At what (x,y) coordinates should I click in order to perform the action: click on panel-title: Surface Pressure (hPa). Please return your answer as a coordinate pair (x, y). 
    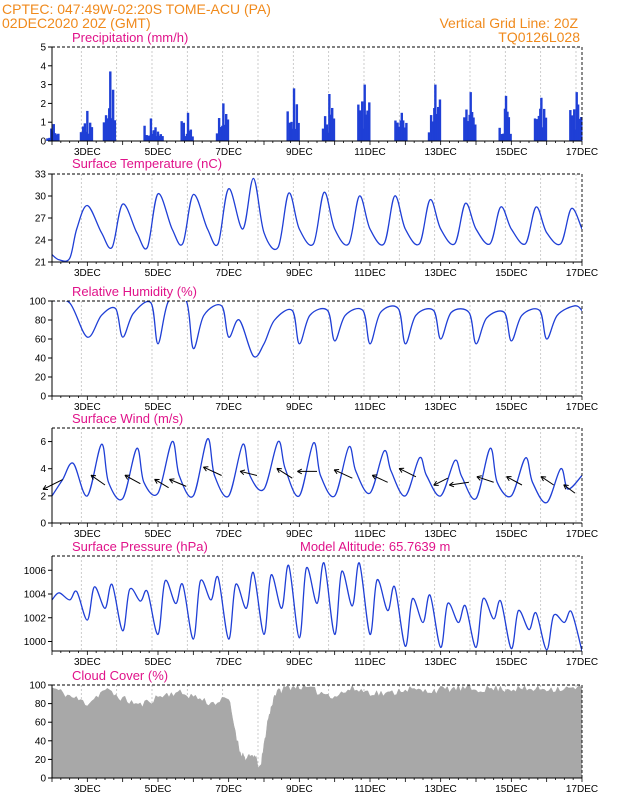
    Looking at the image, I should click on (140, 546).